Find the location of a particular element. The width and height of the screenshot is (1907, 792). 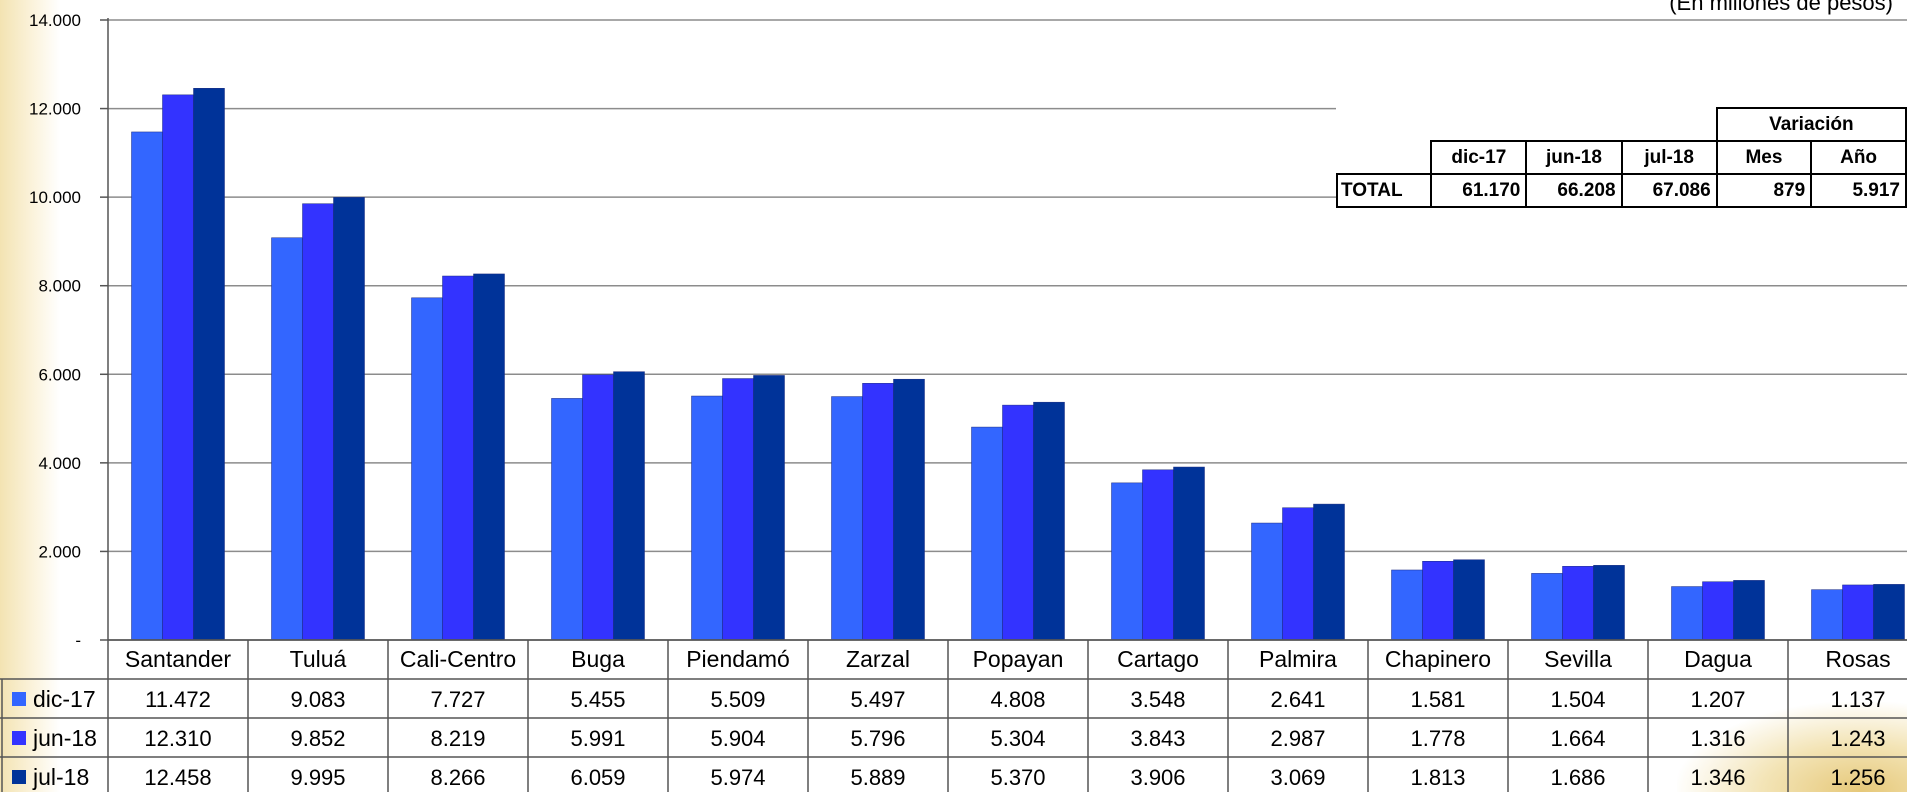

data-cell: 1.813 is located at coordinates (1437, 777).